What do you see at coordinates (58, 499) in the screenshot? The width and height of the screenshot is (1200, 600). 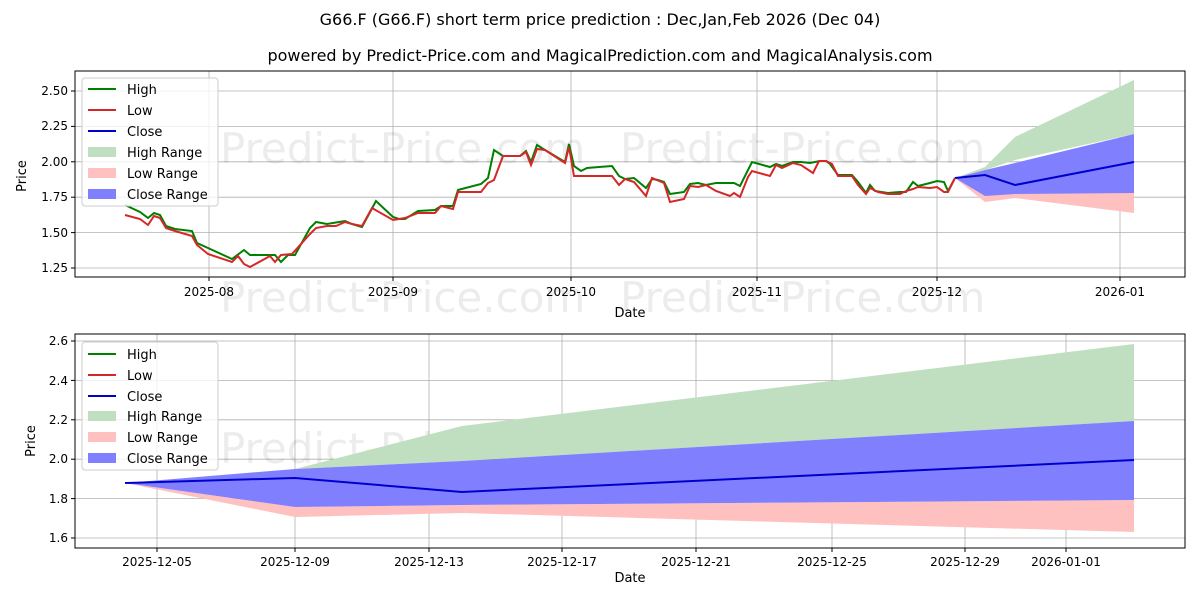 I see `y-tick: 1.8` at bounding box center [58, 499].